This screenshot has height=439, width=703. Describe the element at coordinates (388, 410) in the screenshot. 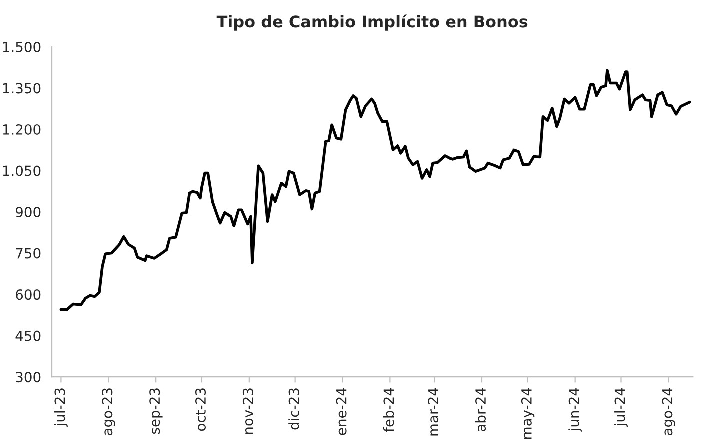

I see `x-tick-label: feb-24` at that location.